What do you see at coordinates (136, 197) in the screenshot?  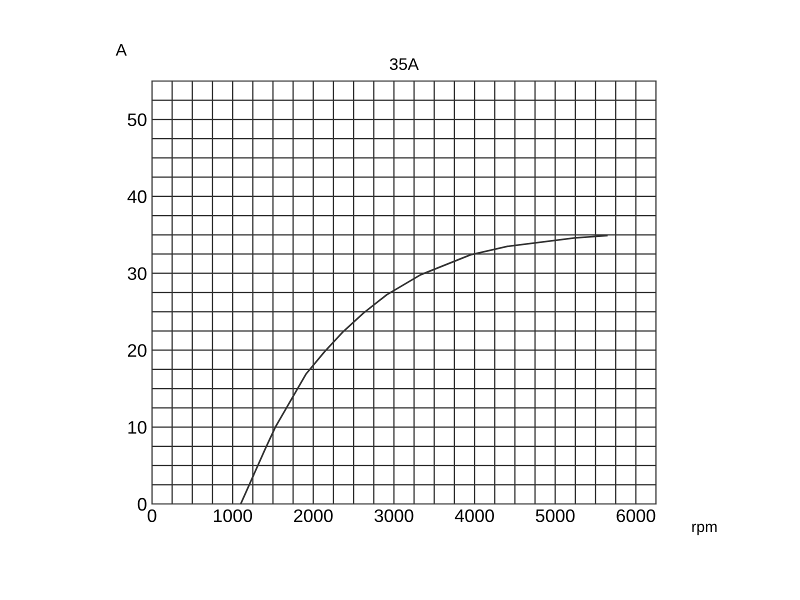 I see `y-tick-label: 40` at bounding box center [136, 197].